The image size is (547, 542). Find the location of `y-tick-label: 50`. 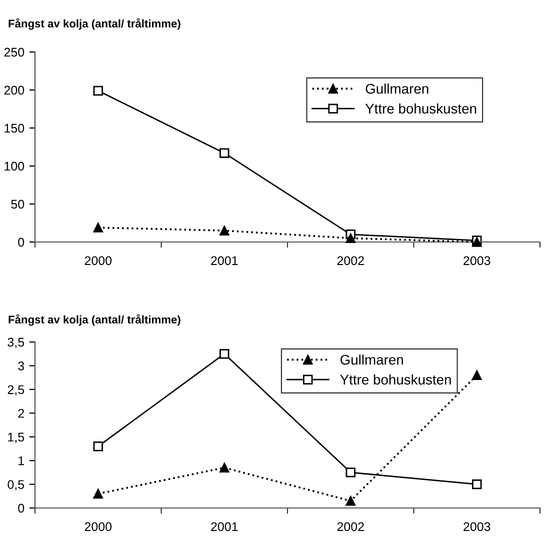

y-tick-label: 50 is located at coordinates (17, 204).